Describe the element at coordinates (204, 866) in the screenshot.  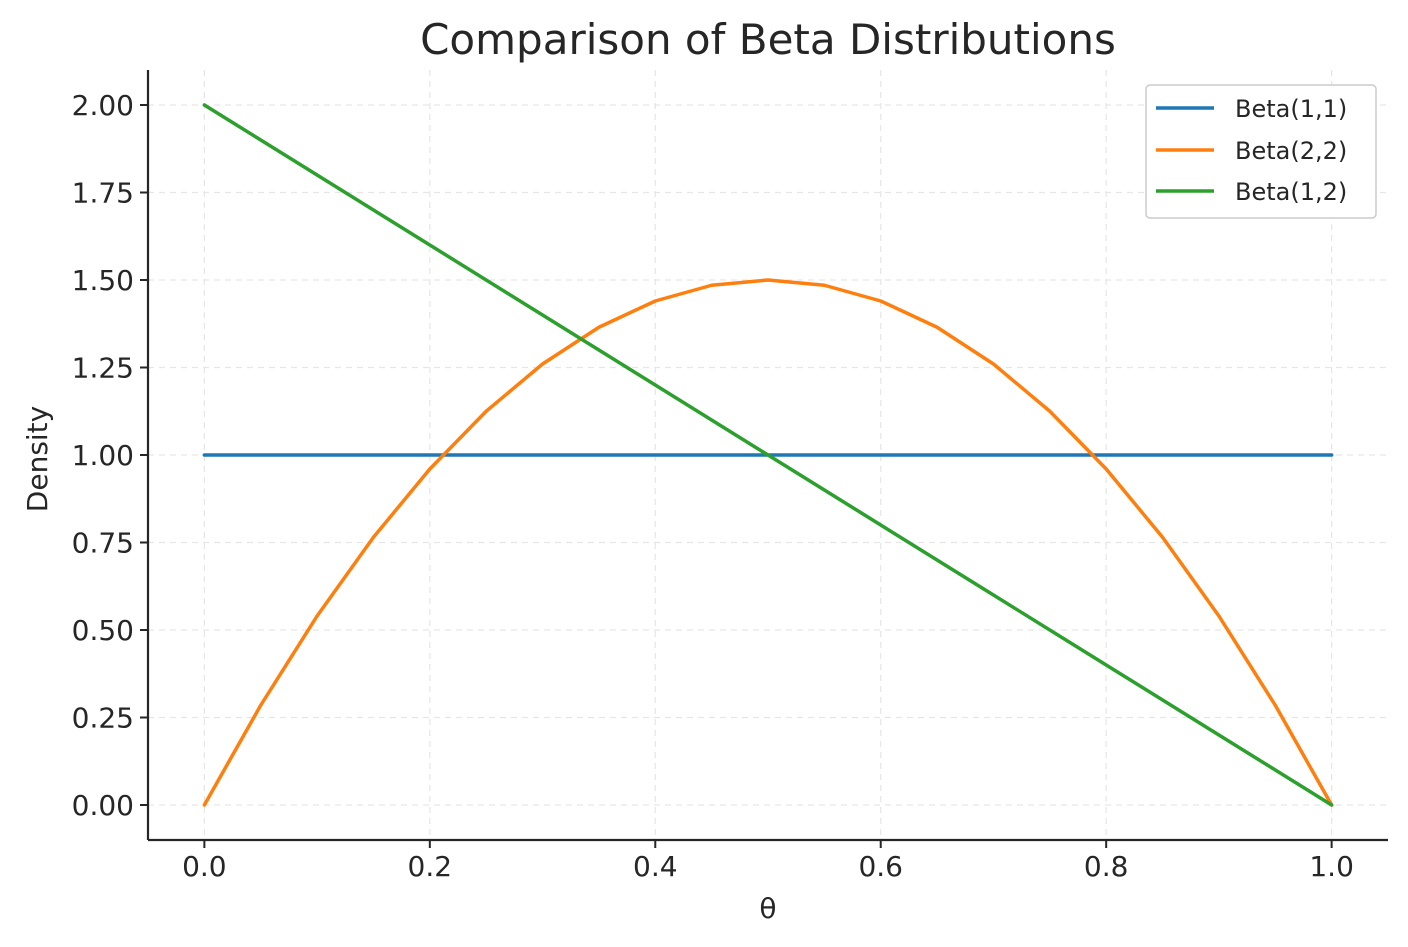
I see `x-tick-label: 0.0` at that location.